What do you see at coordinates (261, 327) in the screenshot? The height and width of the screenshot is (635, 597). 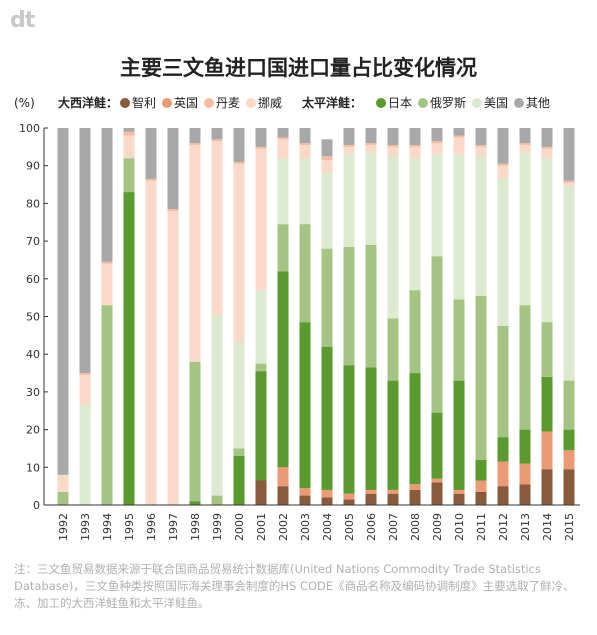 I see `bar-segment-美国-2001` at bounding box center [261, 327].